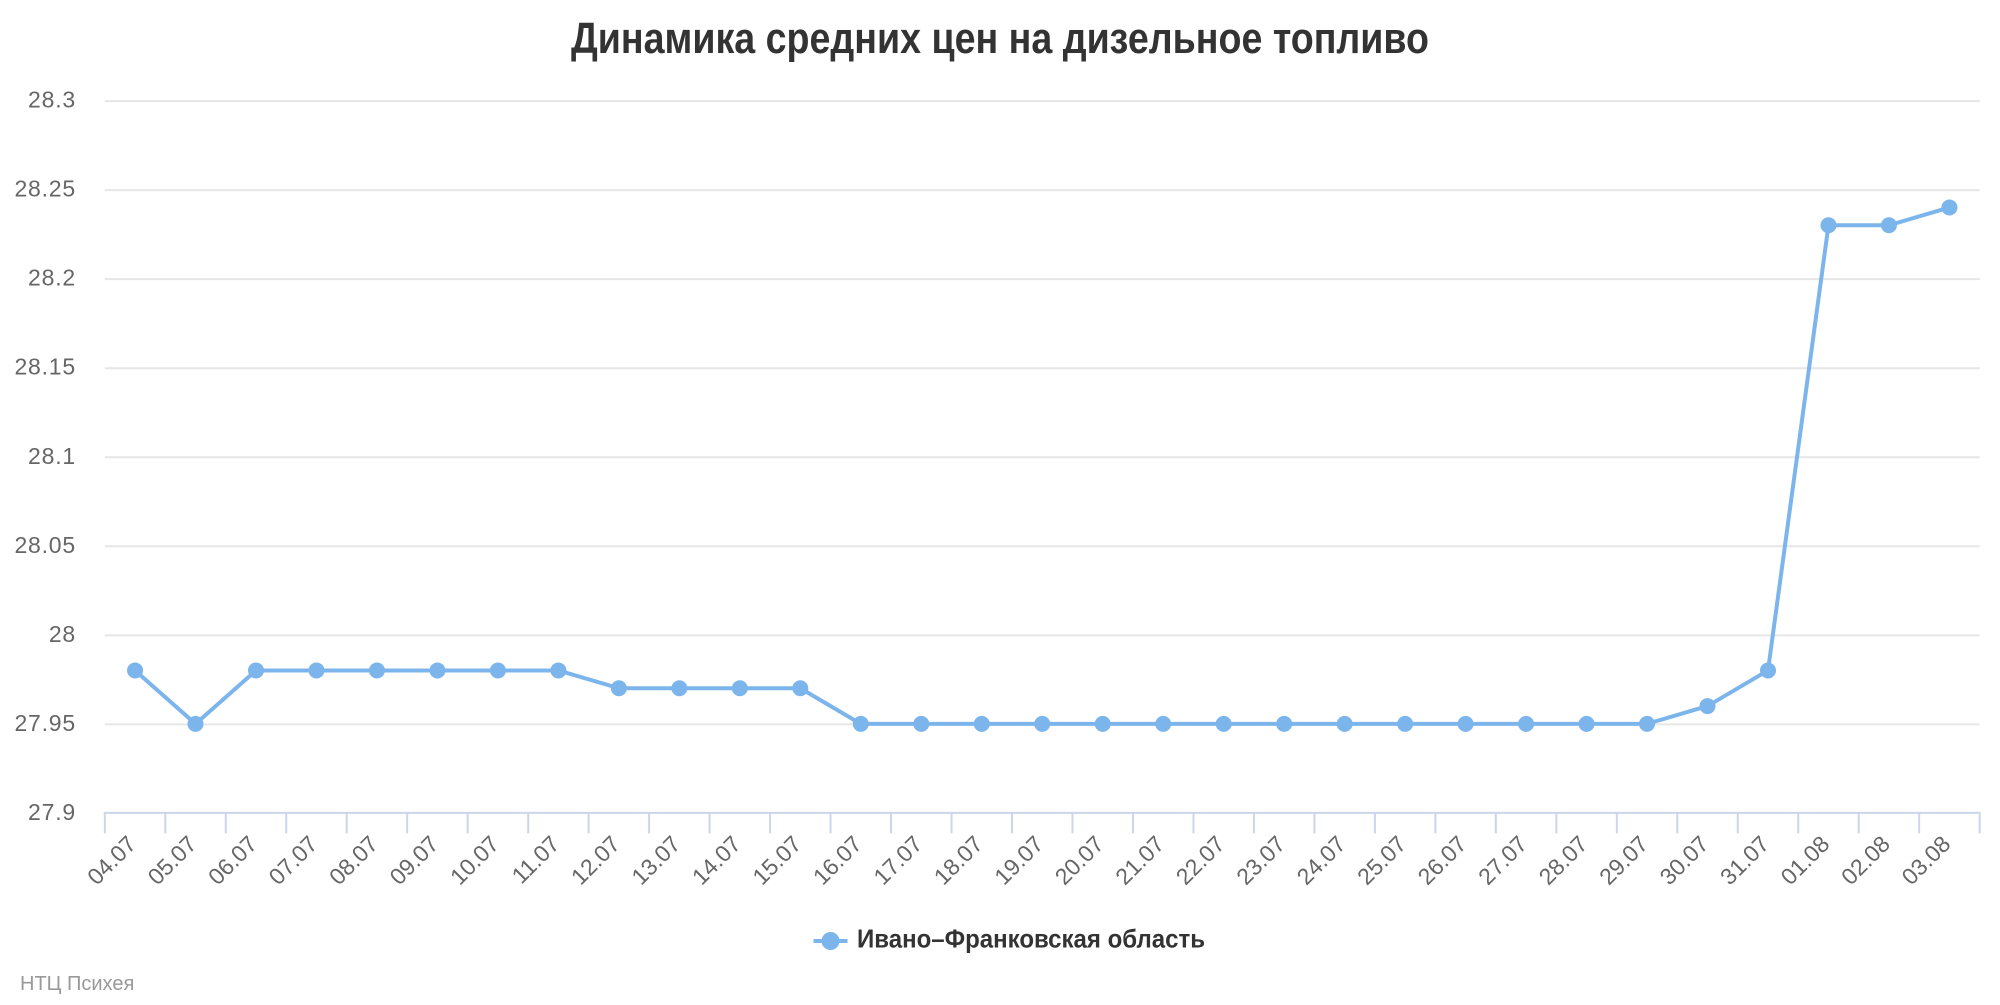 The height and width of the screenshot is (1005, 2000). What do you see at coordinates (45, 545) in the screenshot?
I see `svg-text: 28.05` at bounding box center [45, 545].